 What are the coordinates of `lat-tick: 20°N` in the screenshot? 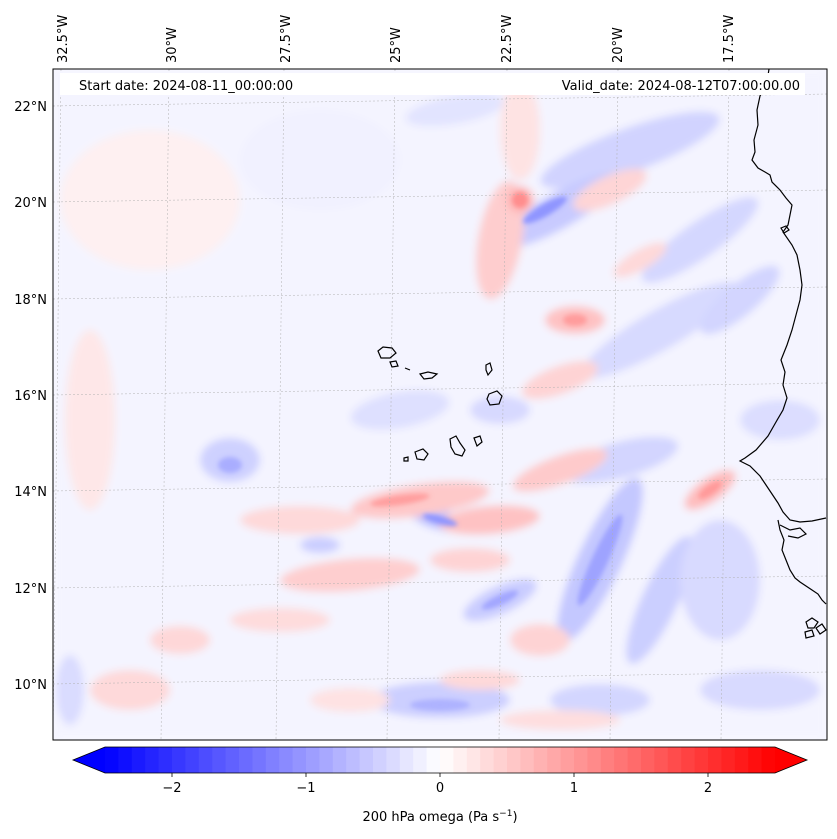 It's located at (30, 203).